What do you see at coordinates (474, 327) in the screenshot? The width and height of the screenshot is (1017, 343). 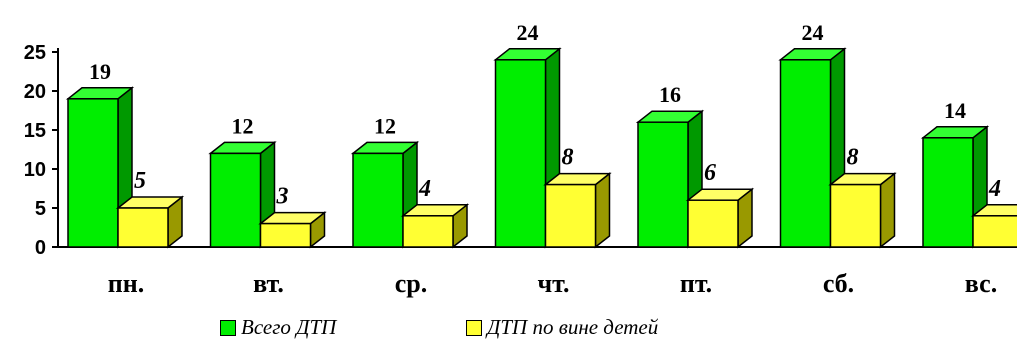 I see `legend-swatch-kids` at bounding box center [474, 327].